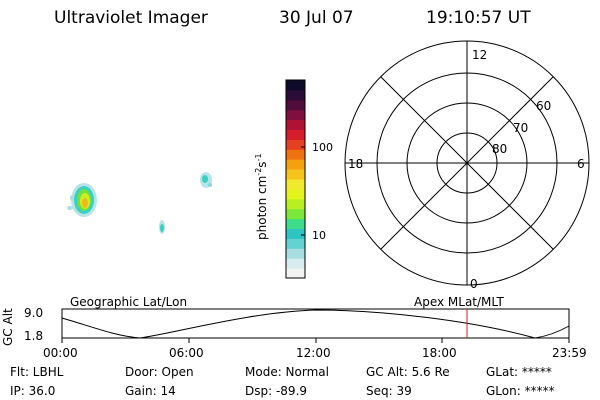  I want to click on gc-alt-status: GC Alt: 5.6 Re, so click(408, 372).